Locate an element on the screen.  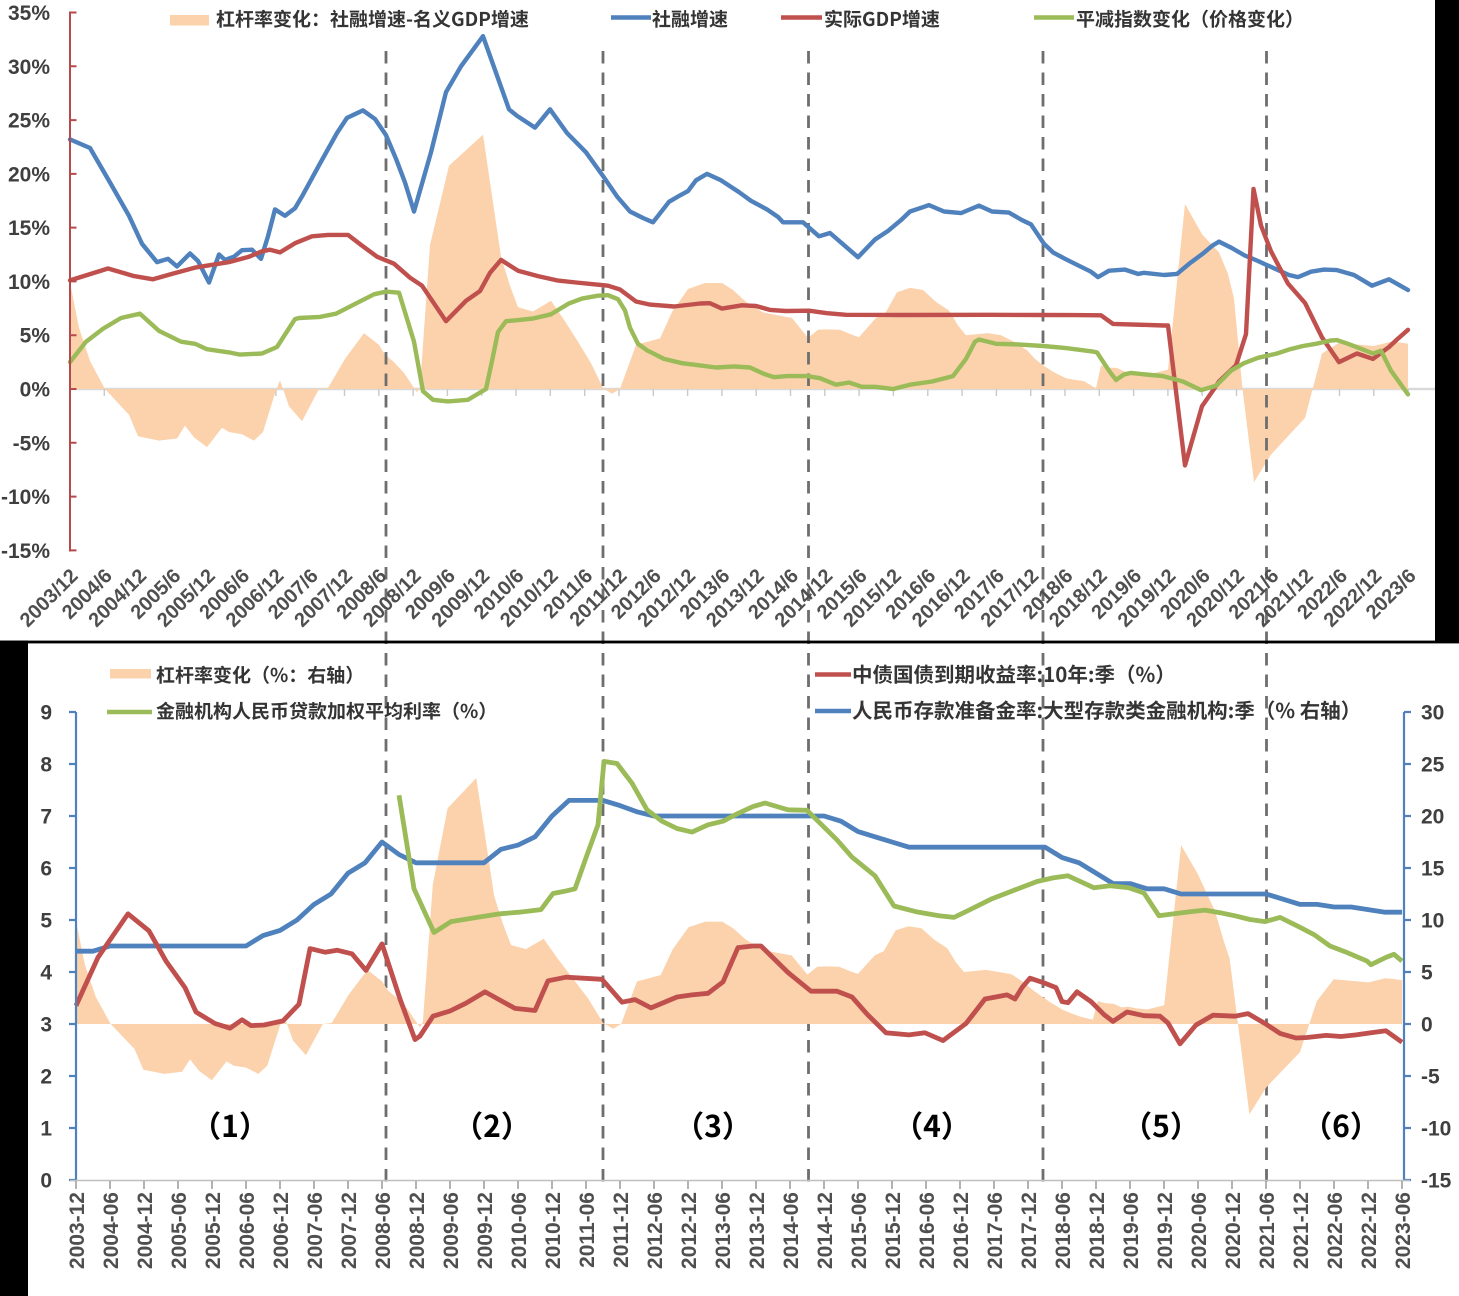
svg-text: 2020-12 is located at coordinates (1233, 1230).